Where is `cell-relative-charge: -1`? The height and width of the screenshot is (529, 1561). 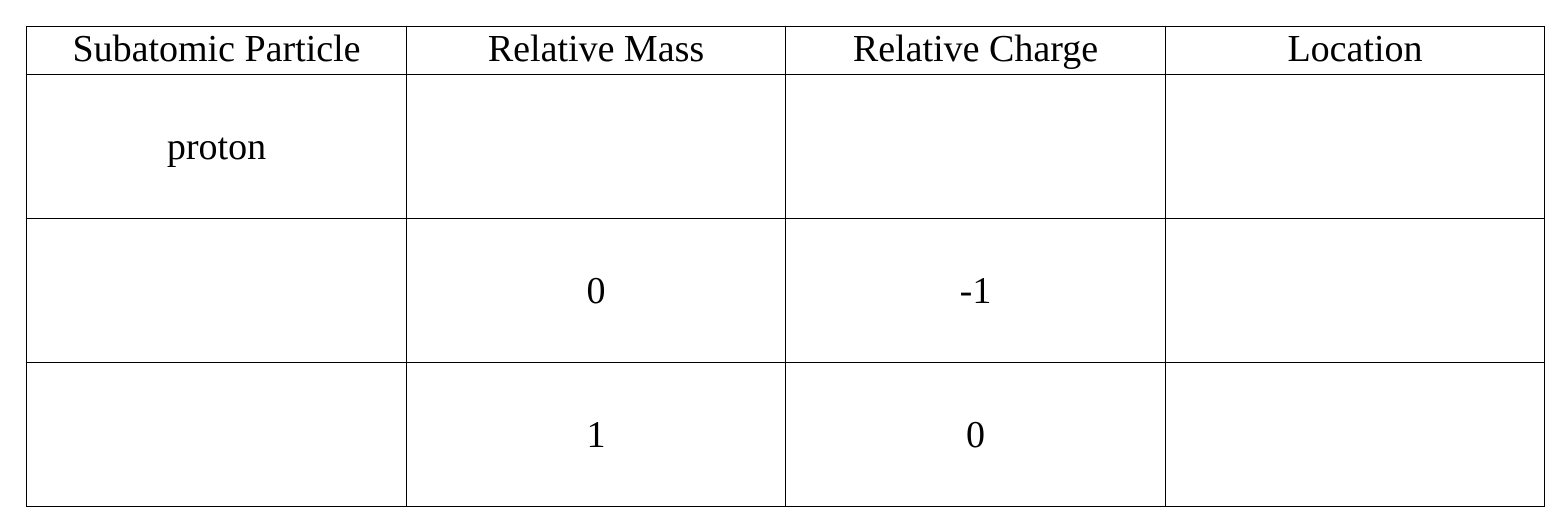 cell-relative-charge: -1 is located at coordinates (975, 290).